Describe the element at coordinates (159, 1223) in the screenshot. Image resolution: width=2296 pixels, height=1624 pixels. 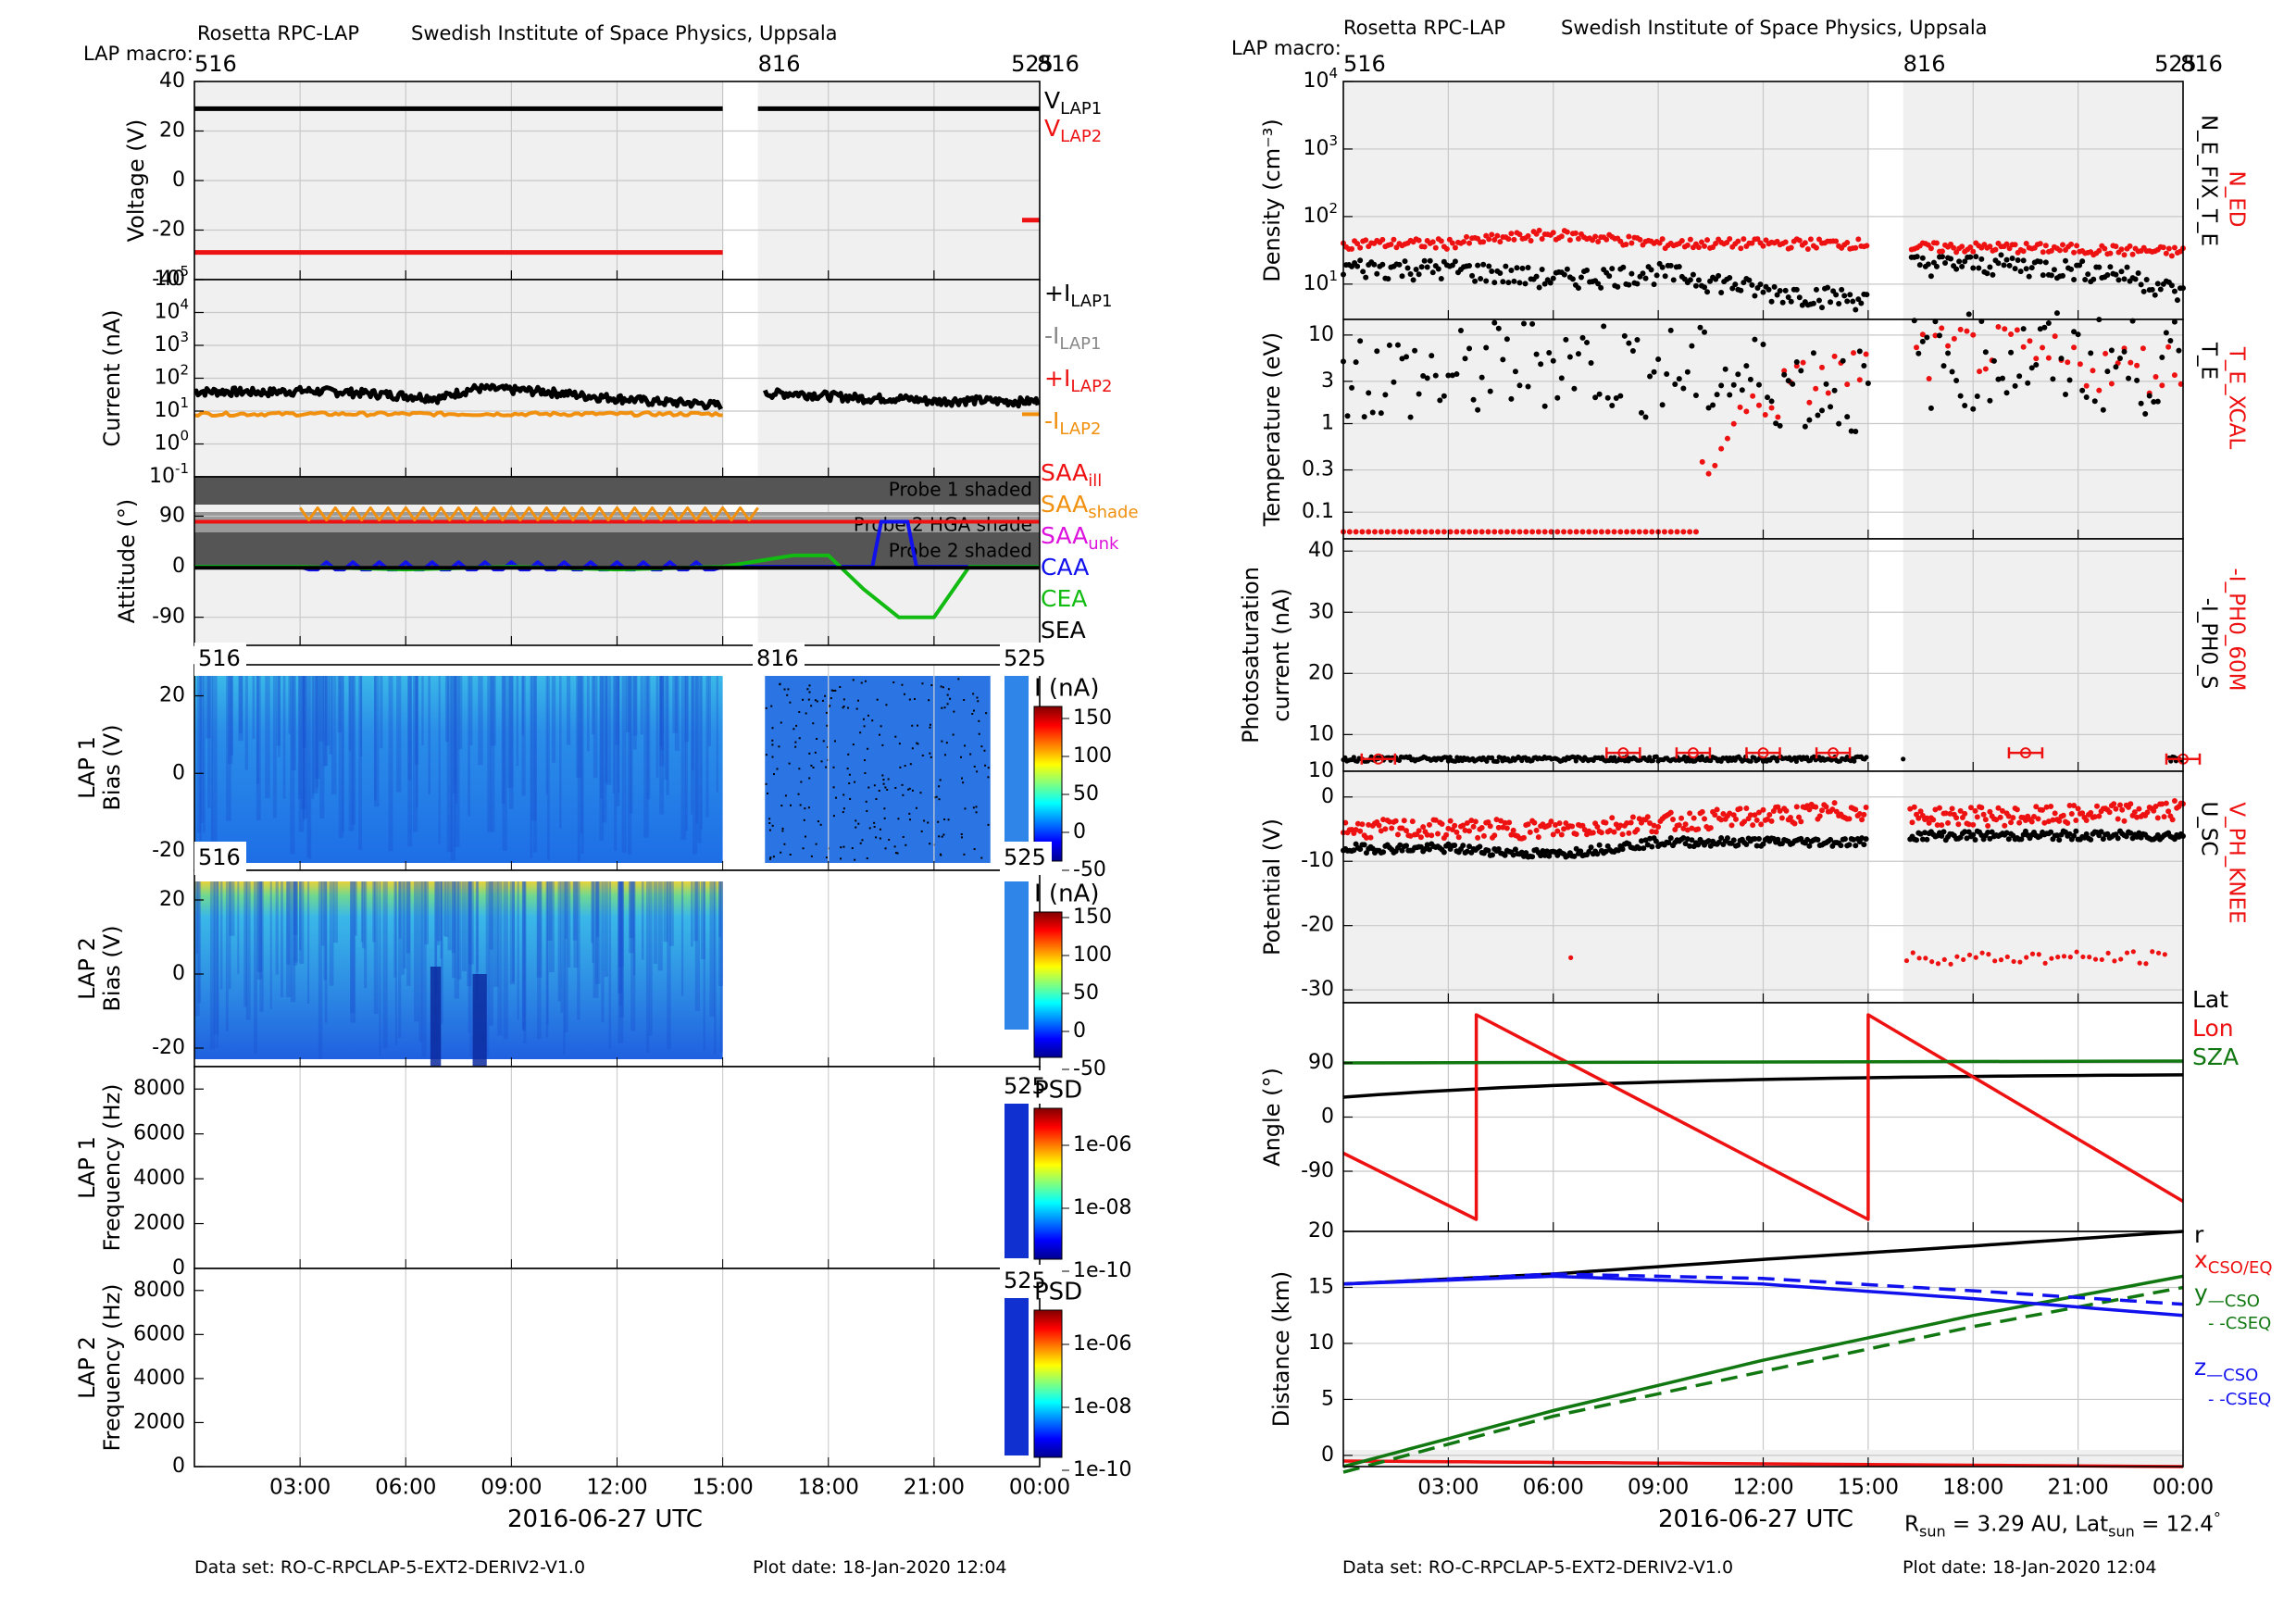
I see `lap1-freq-tick-label: 2000` at that location.